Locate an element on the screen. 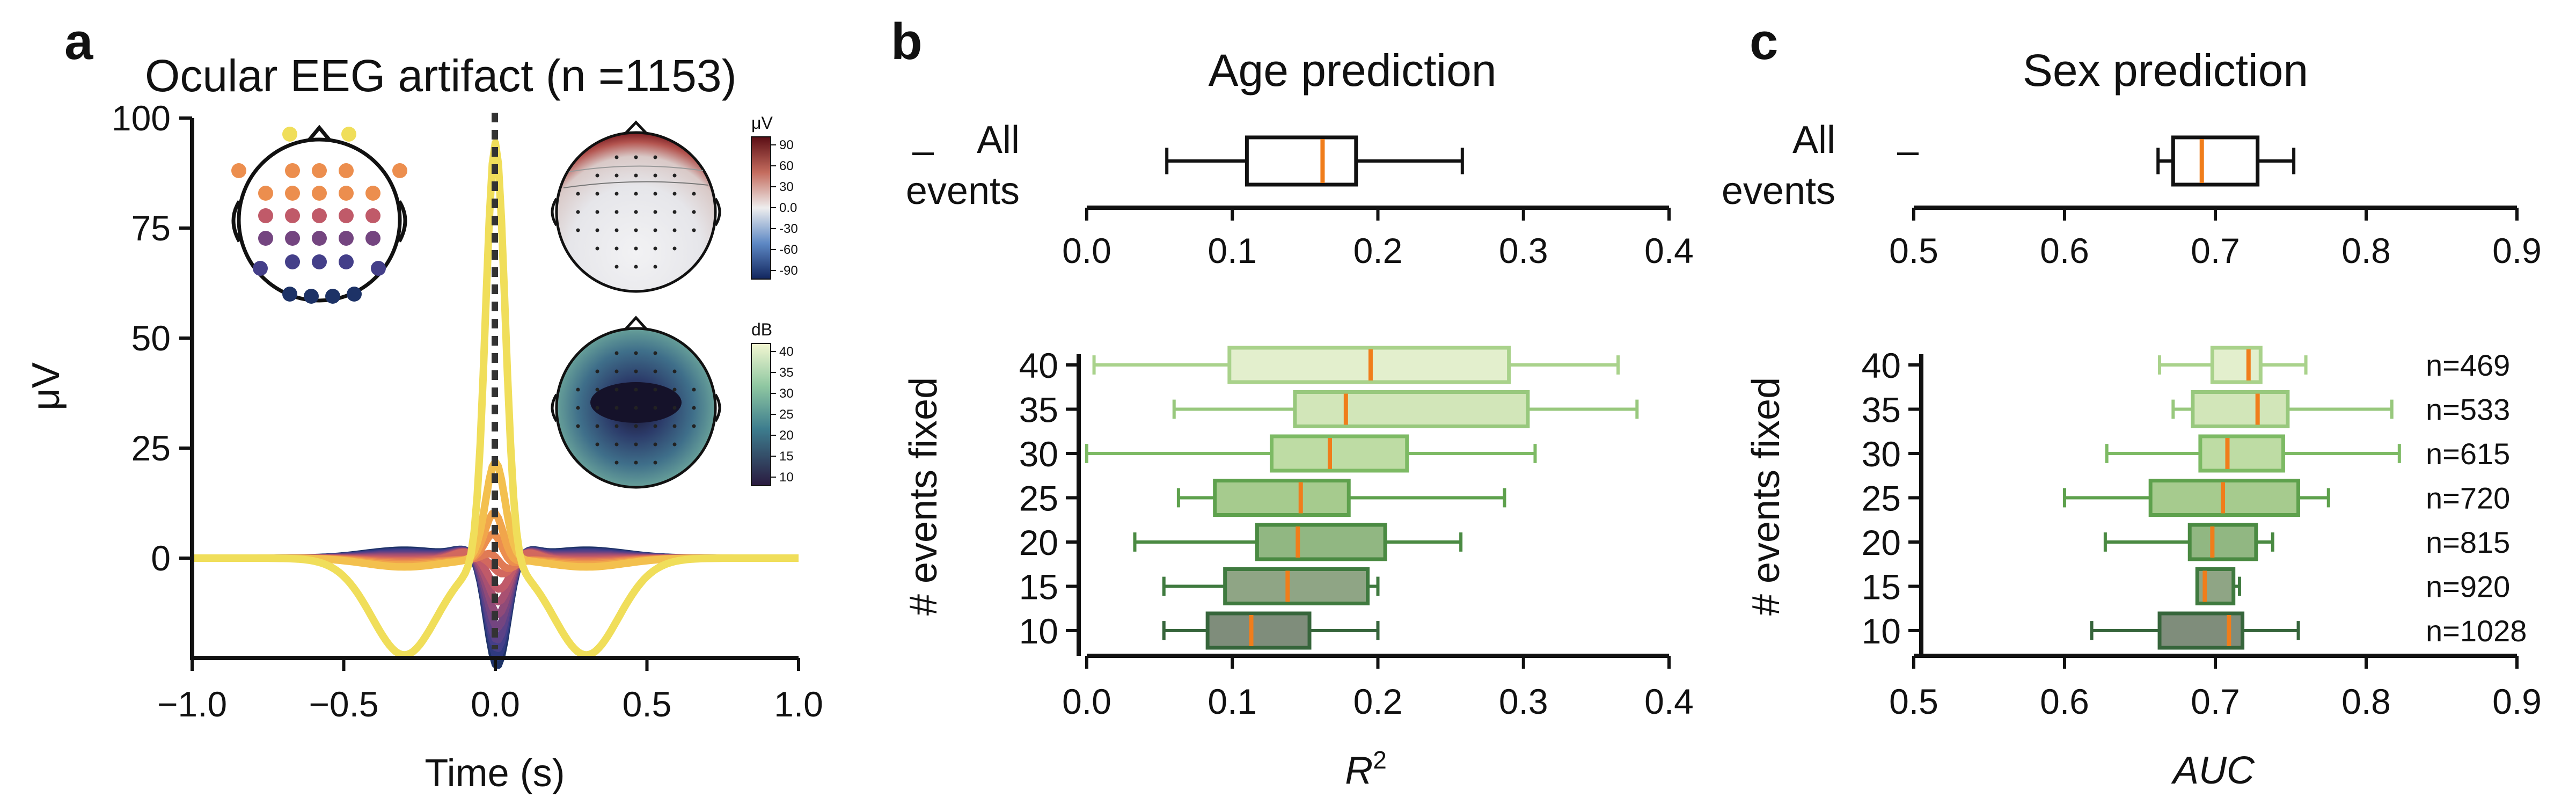  y-tick-label: 75 is located at coordinates (151, 228).